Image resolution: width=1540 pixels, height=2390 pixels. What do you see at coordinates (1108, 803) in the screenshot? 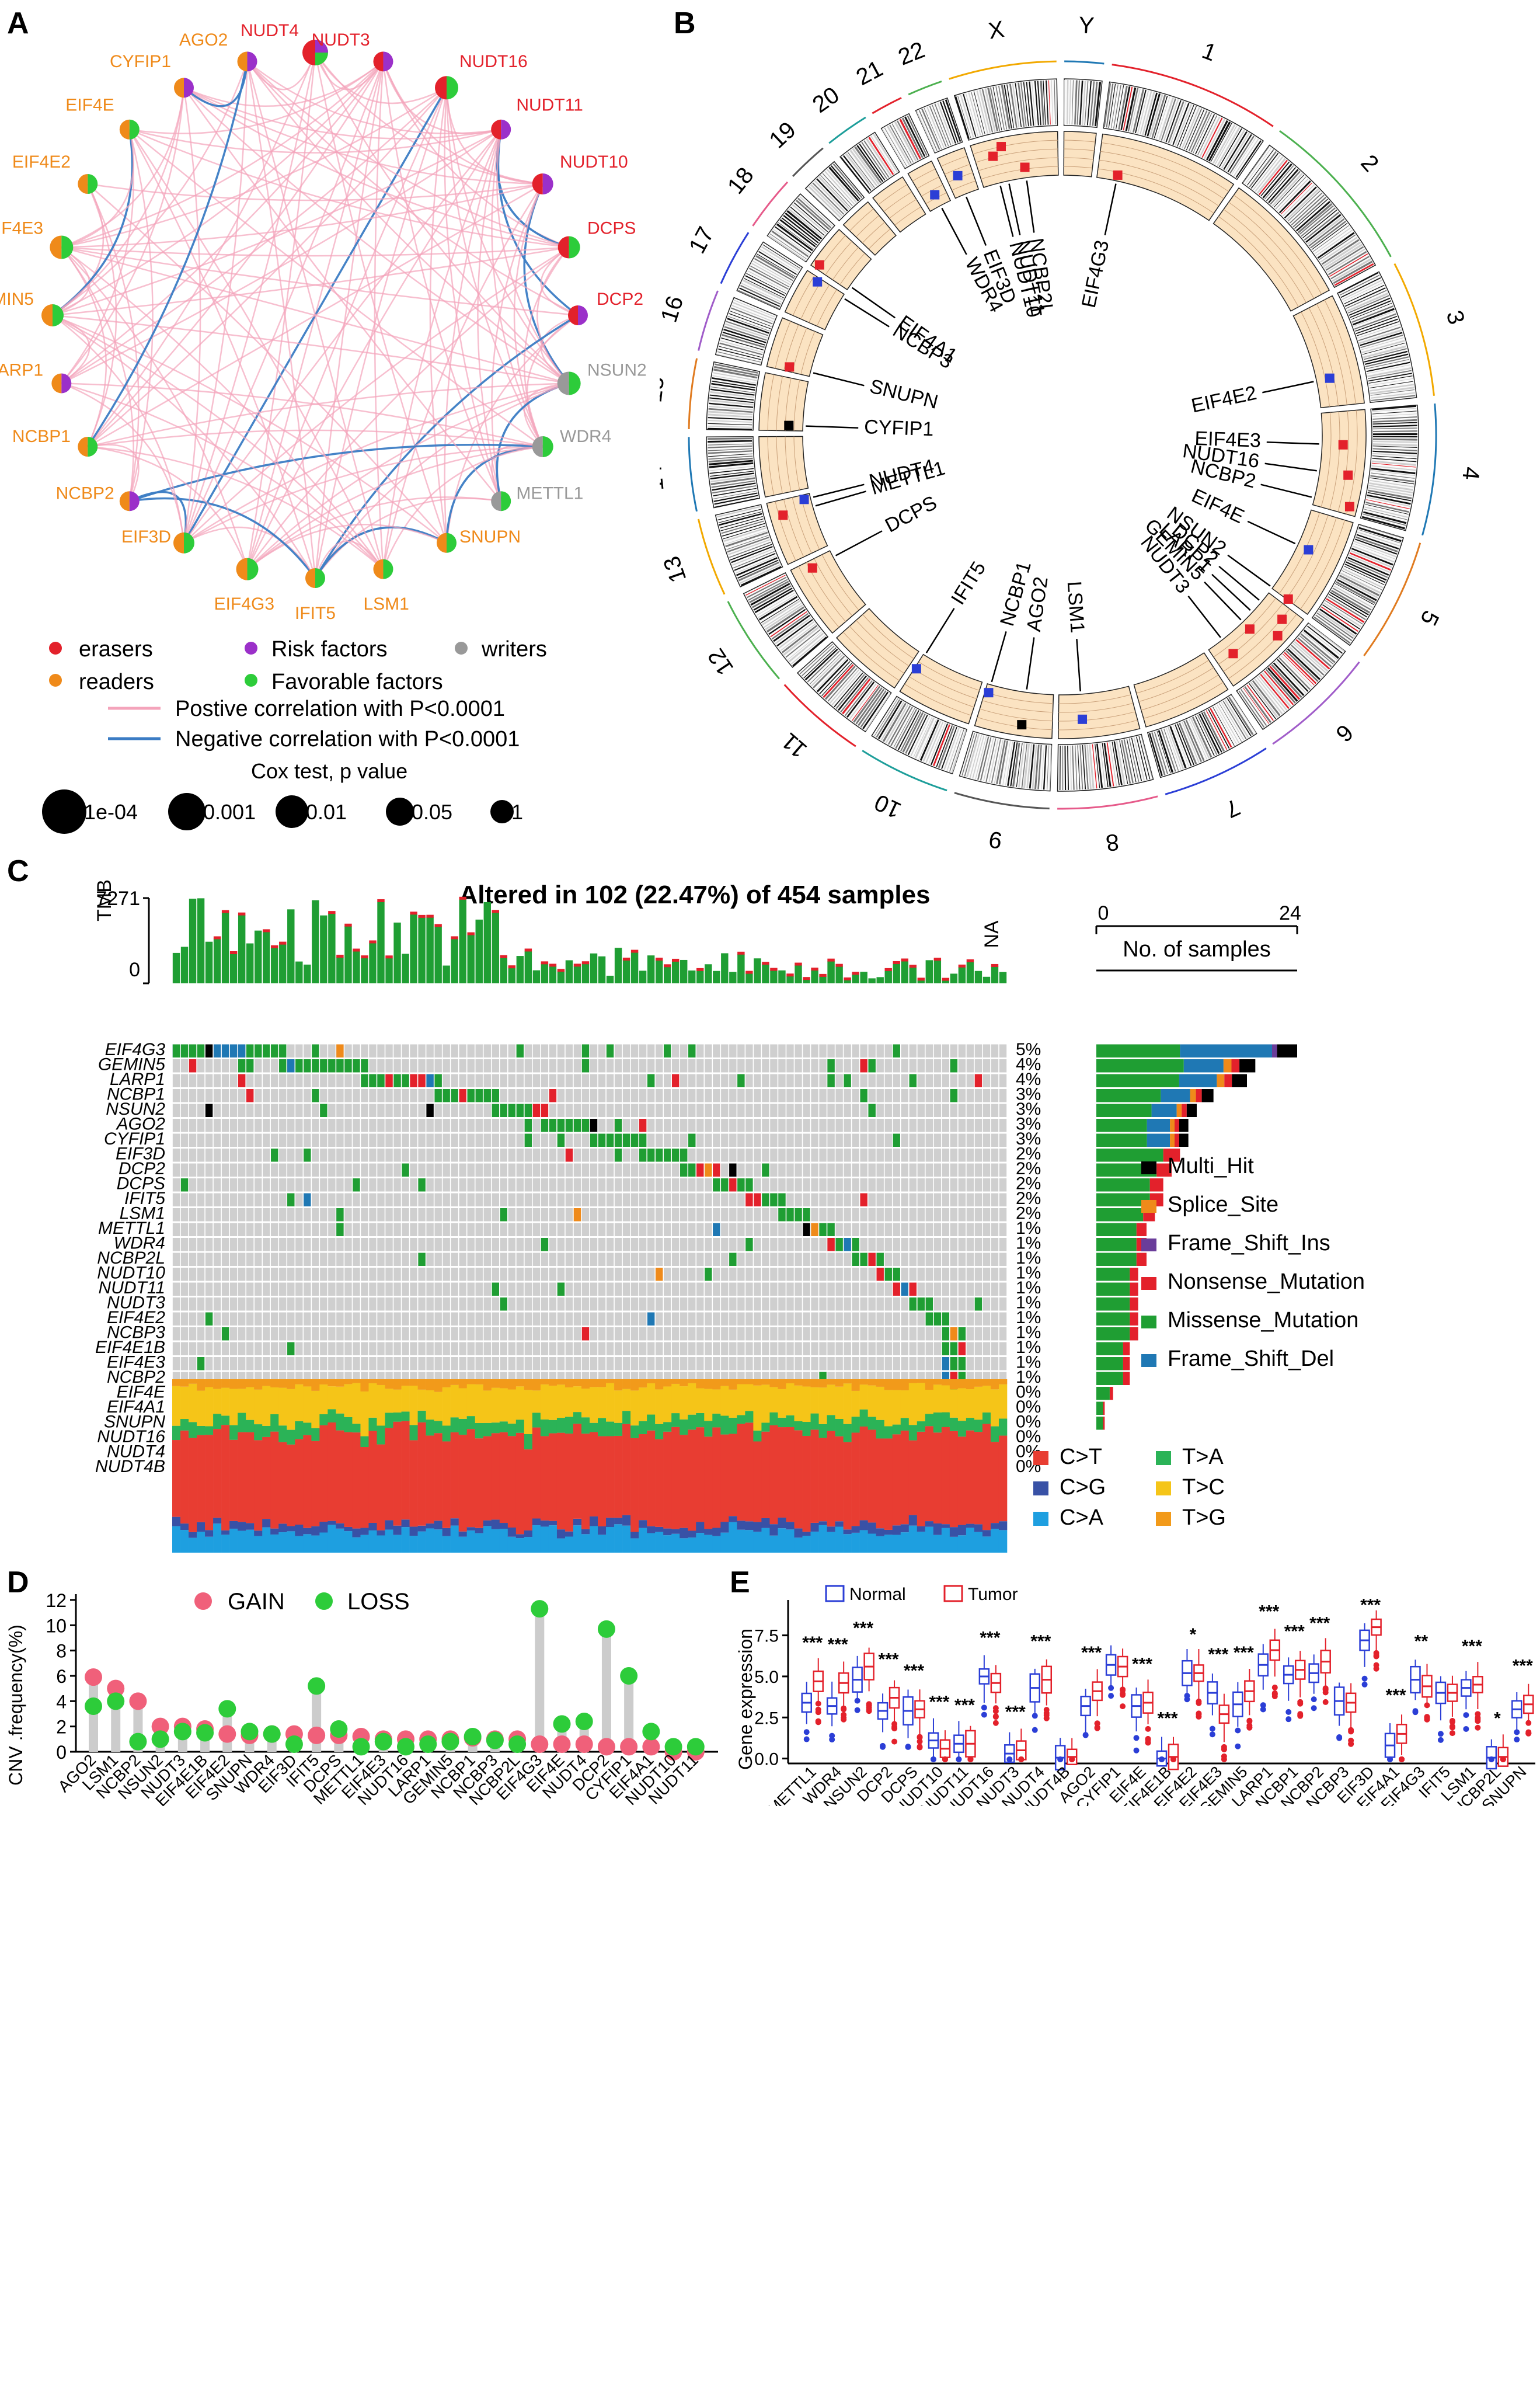
I see `chrom-arc` at bounding box center [1108, 803].